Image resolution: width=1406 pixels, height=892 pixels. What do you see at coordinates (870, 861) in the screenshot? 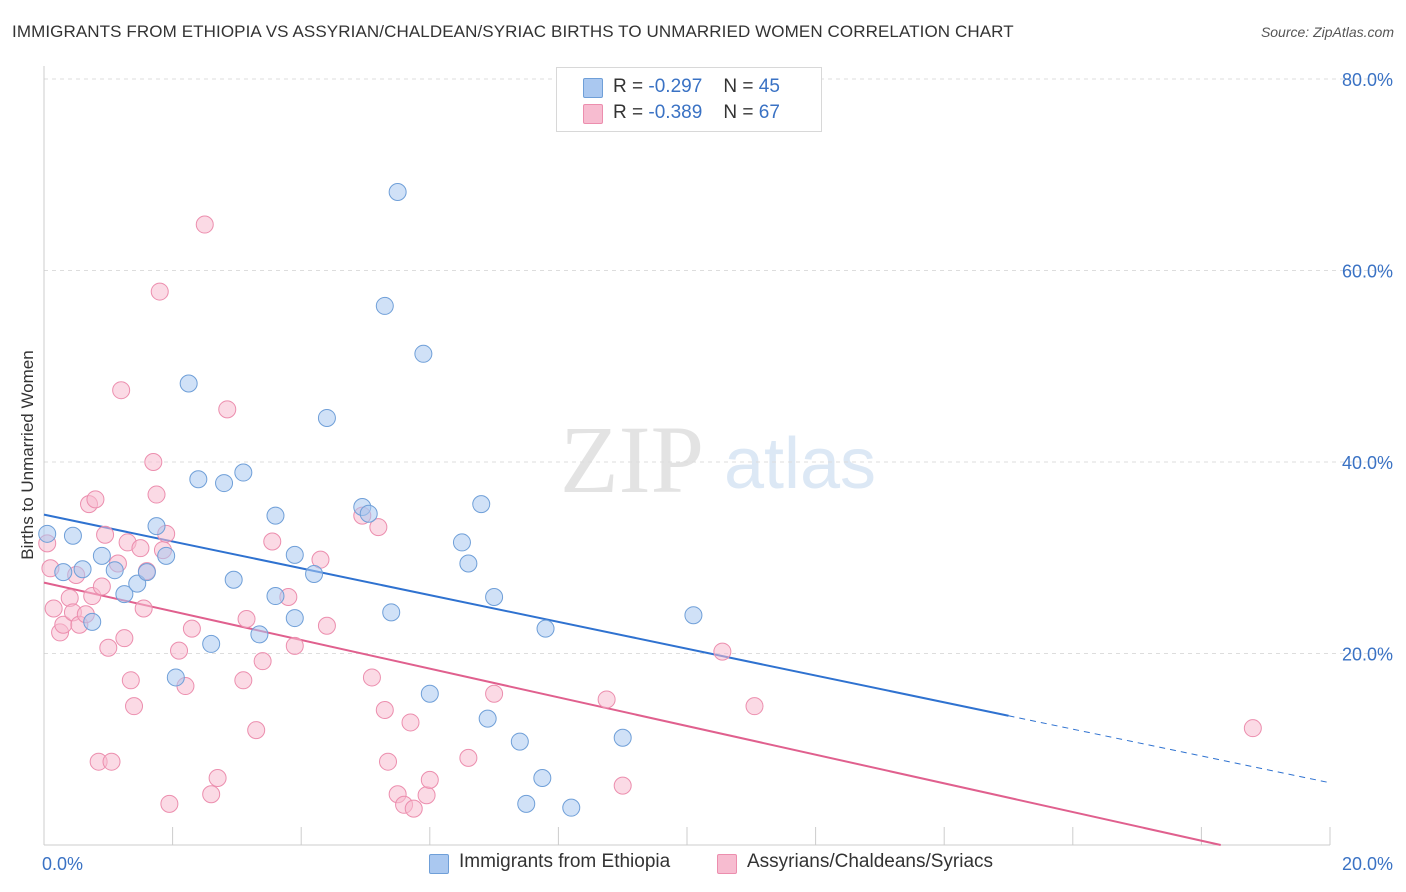
I see `legend-label-assyrian: Assyrians/Chaldeans/Syriacs` at bounding box center [870, 861].